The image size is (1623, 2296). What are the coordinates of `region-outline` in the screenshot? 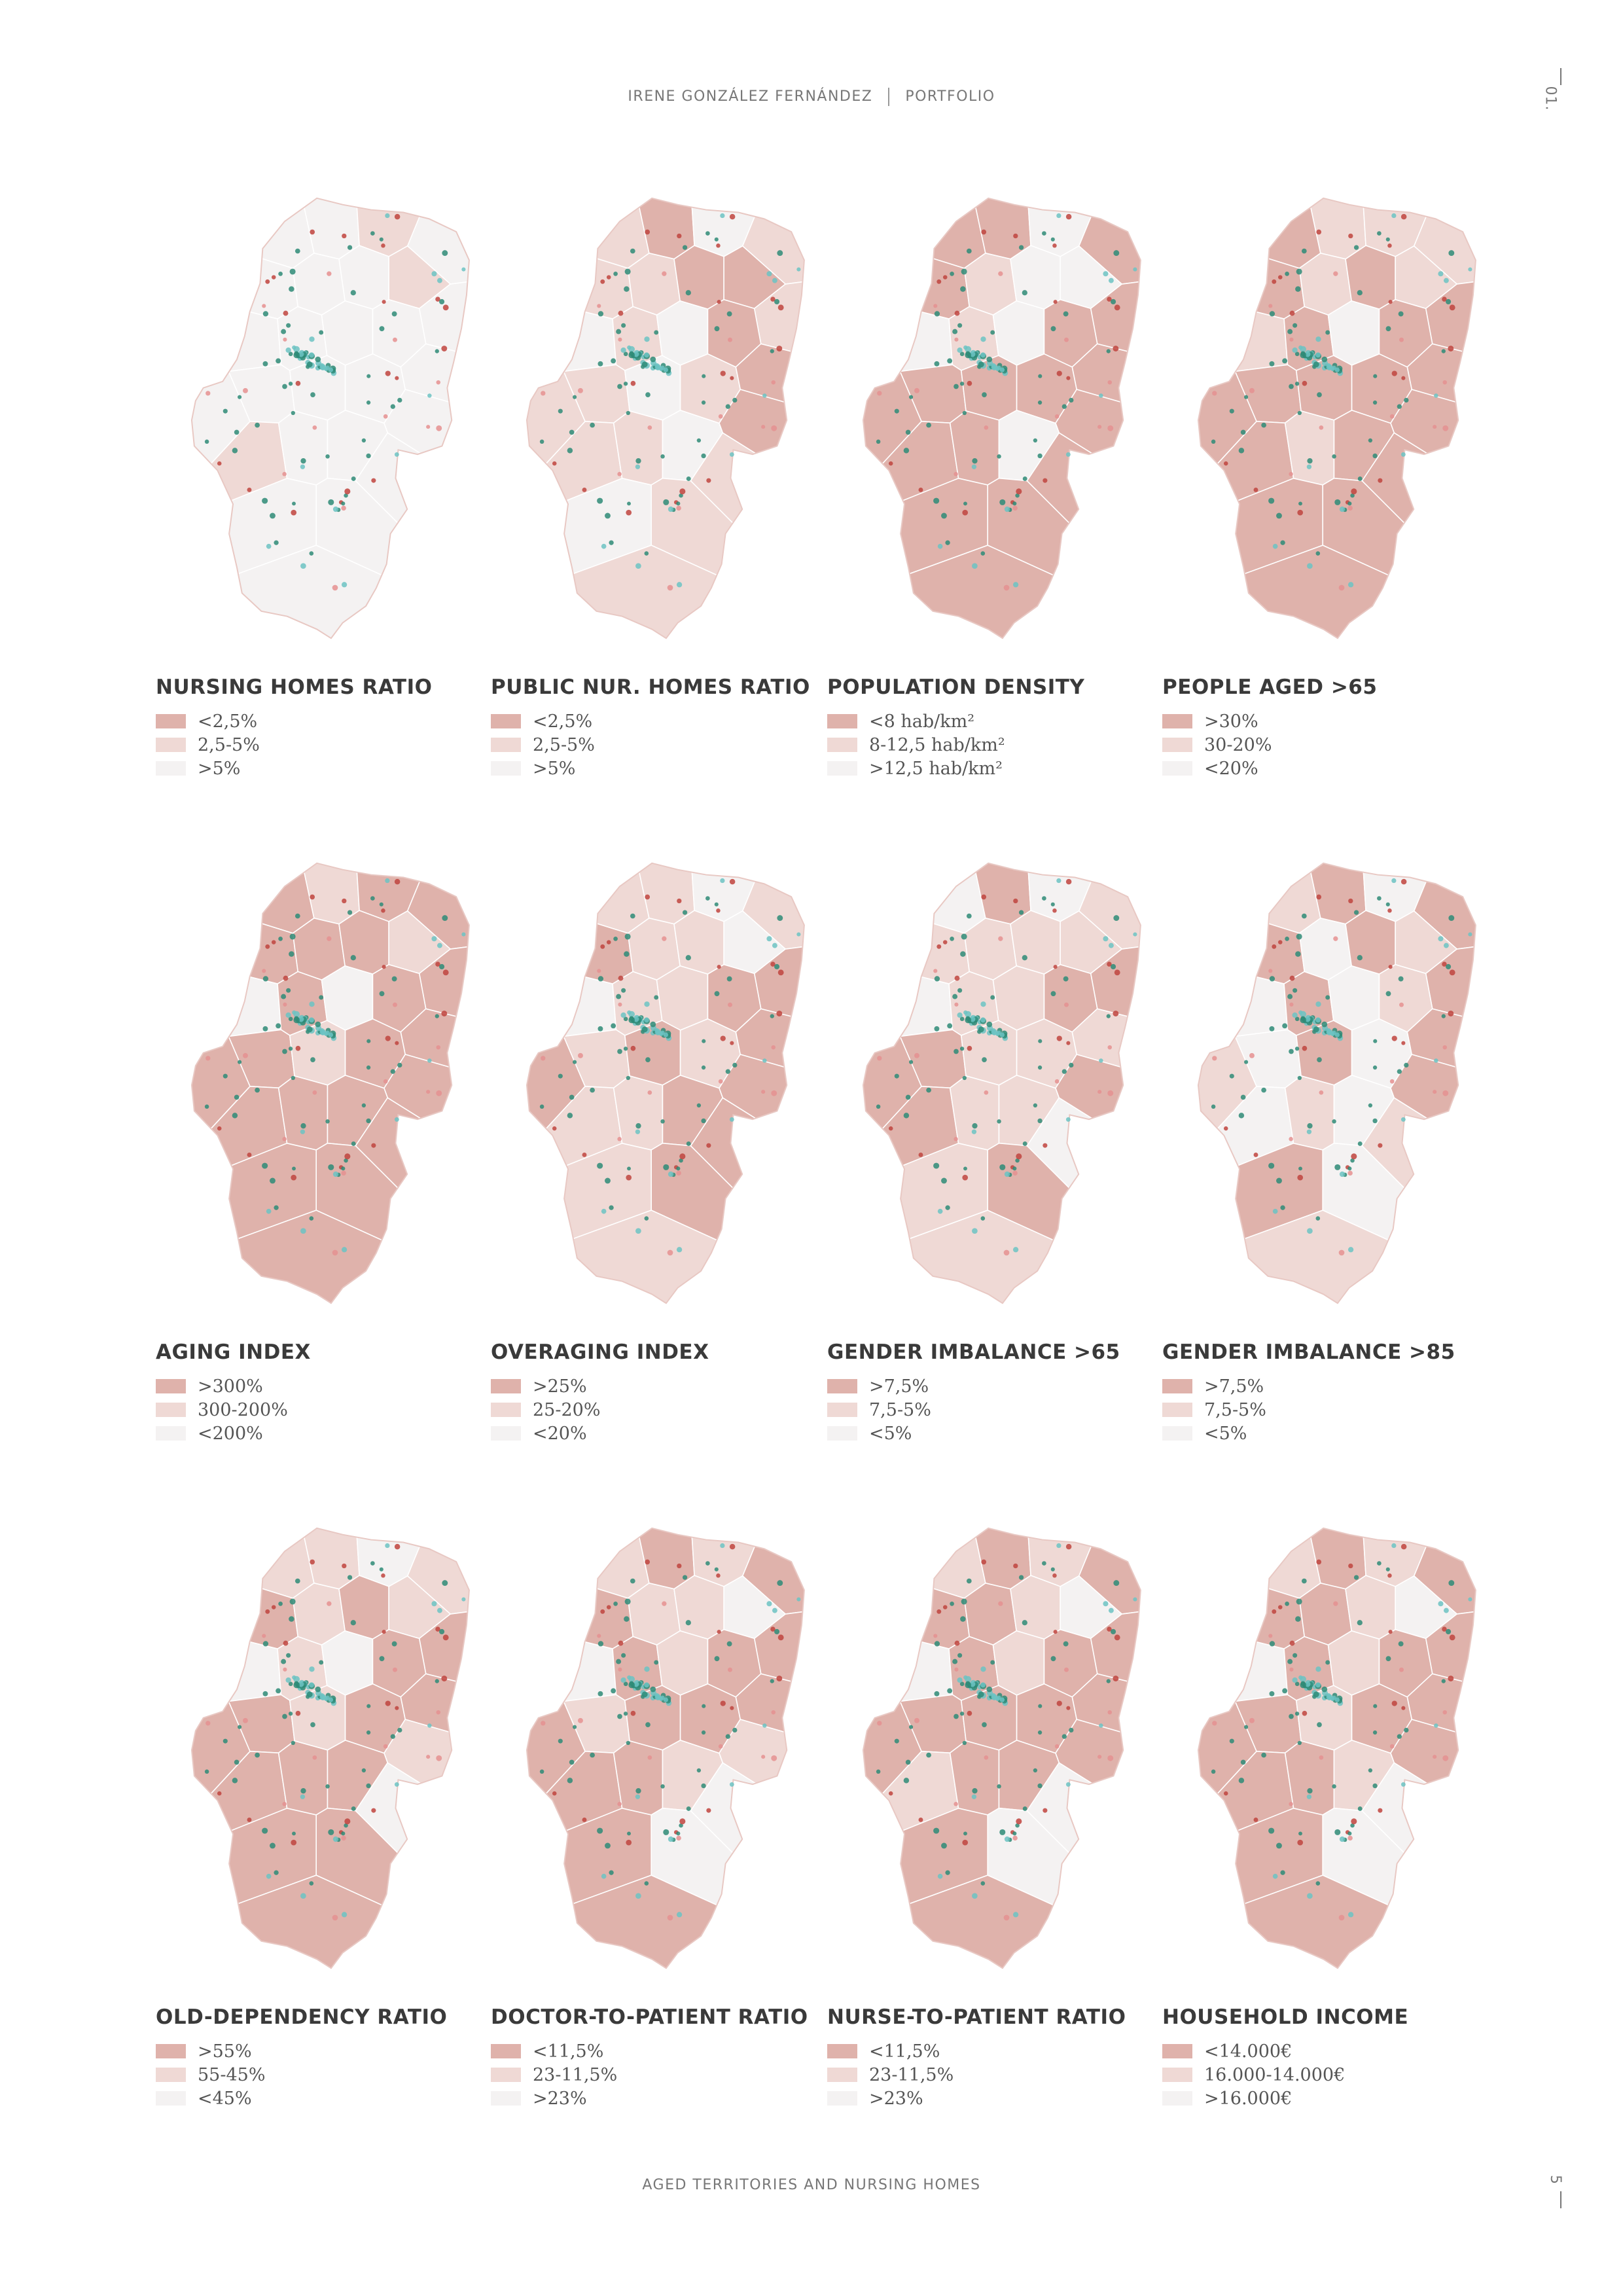 It's located at (1336, 418).